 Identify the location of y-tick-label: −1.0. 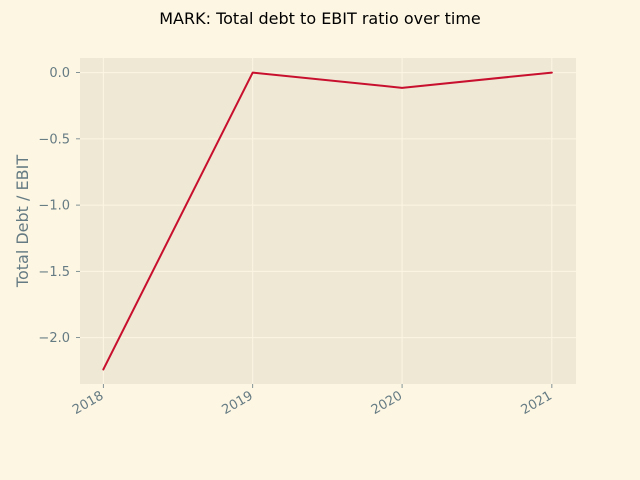
(54, 206).